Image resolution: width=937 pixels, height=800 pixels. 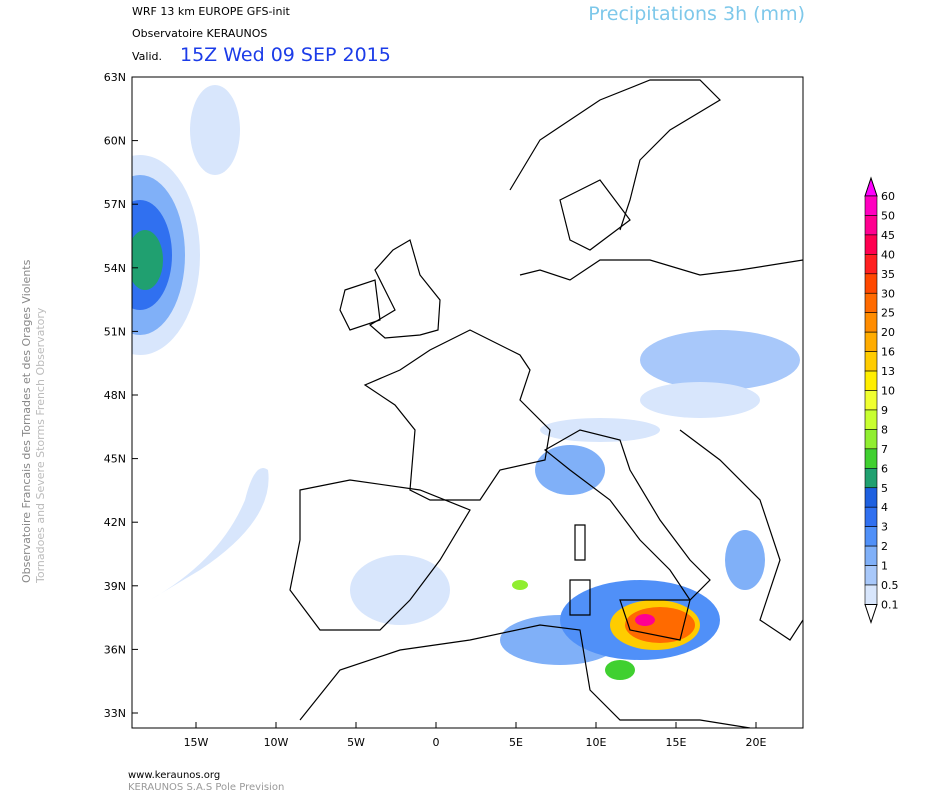 What do you see at coordinates (115, 141) in the screenshot?
I see `latitude-label: 60N` at bounding box center [115, 141].